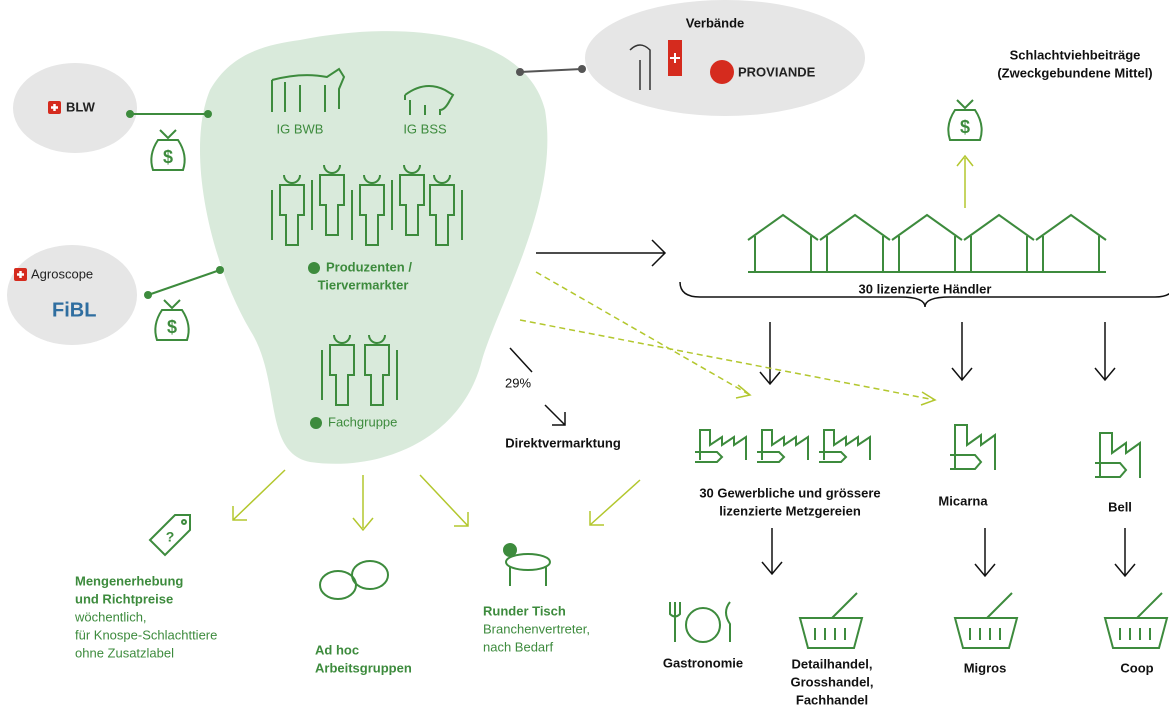 Image resolution: width=1169 pixels, height=710 pixels. What do you see at coordinates (518, 646) in the screenshot?
I see `runder-sub: nach Bedarf` at bounding box center [518, 646].